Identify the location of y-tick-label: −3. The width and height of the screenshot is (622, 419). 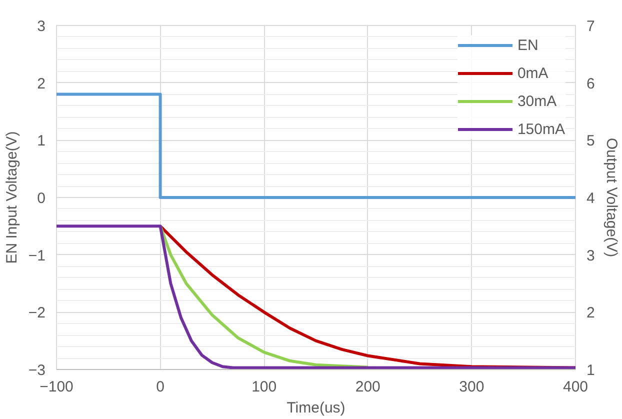
(37, 370).